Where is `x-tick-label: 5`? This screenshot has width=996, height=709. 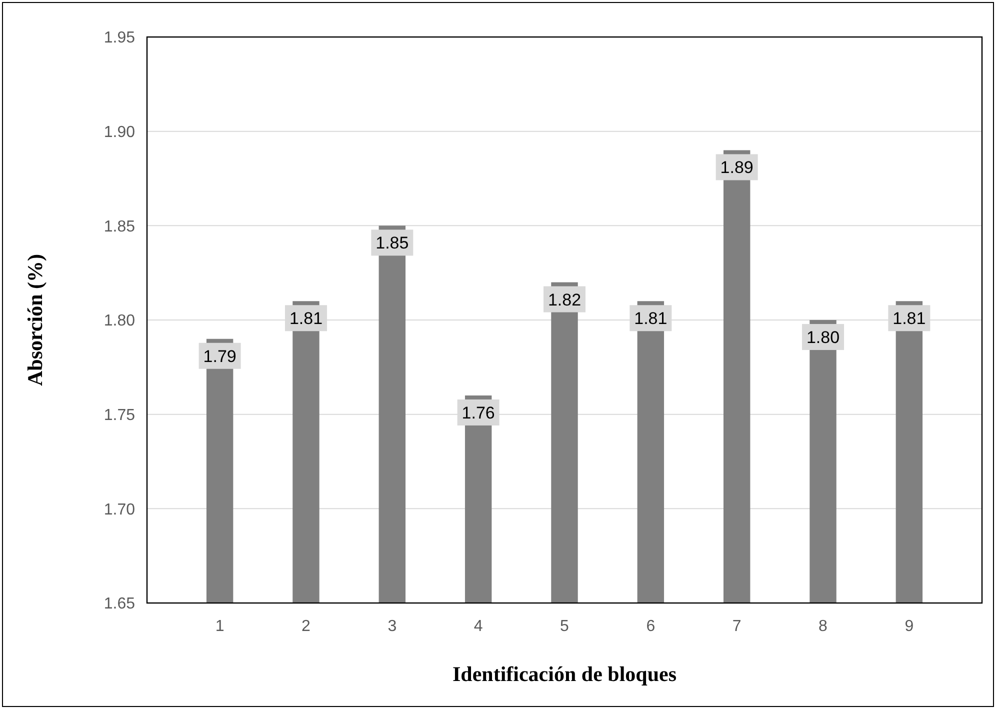 x-tick-label: 5 is located at coordinates (565, 626).